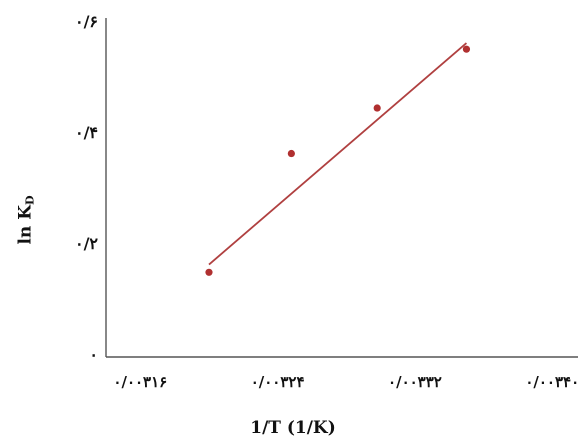  What do you see at coordinates (140, 382) in the screenshot?
I see `x-tick-label: ۰/۰۰۳۱۶` at bounding box center [140, 382].